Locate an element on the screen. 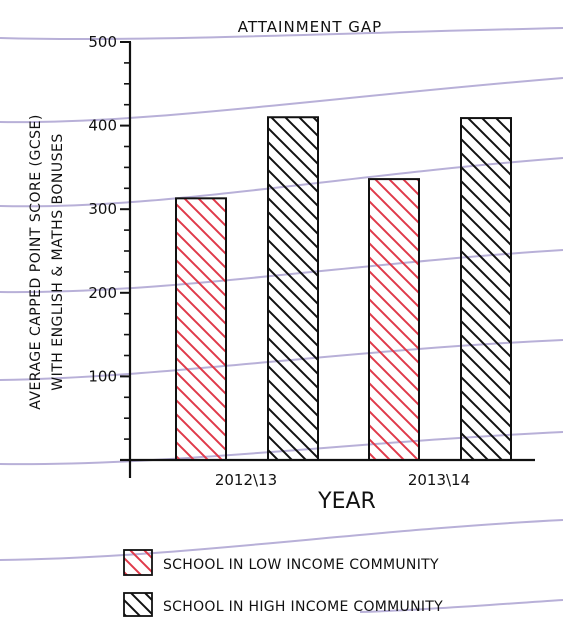  y-axis-label-line-2: WITH ENGLISH & MATHS BONUSES is located at coordinates (58, 262).